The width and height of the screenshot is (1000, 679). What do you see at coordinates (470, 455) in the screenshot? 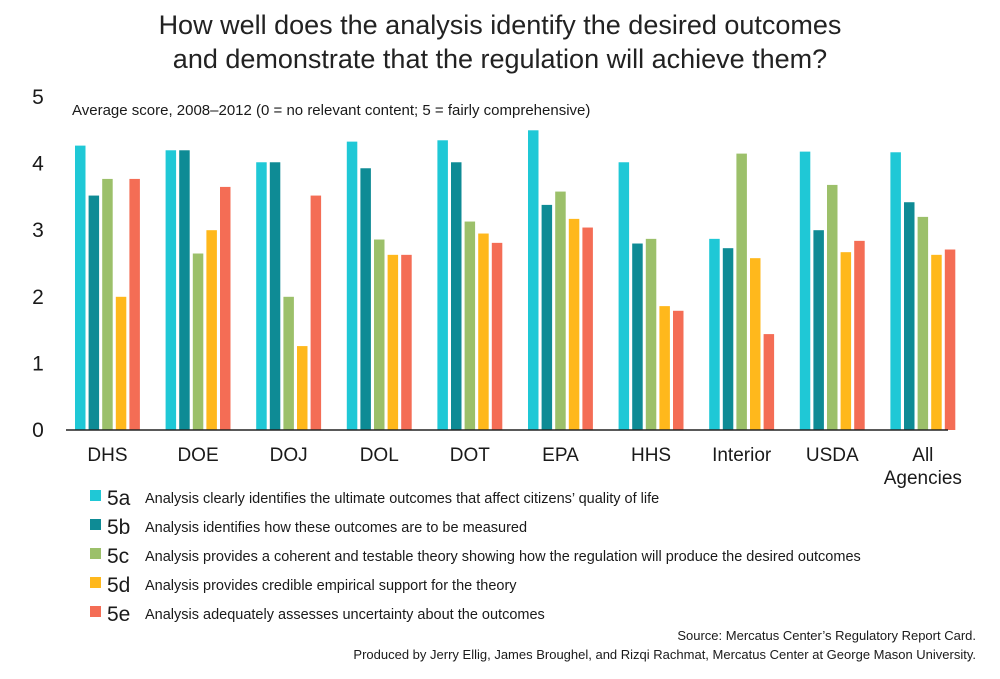
I see `x-tick-label: DOT` at bounding box center [470, 455].